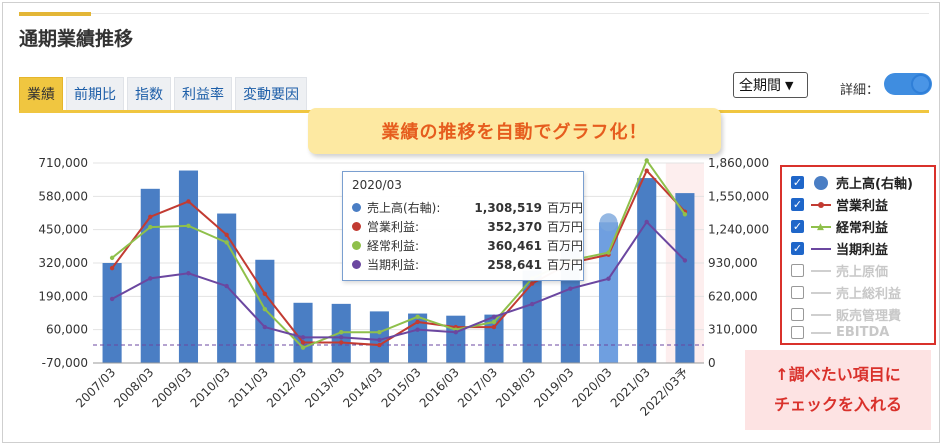 The image size is (944, 447). What do you see at coordinates (797, 248) in the screenshot?
I see `checkbox-net-profit: ✓` at bounding box center [797, 248].